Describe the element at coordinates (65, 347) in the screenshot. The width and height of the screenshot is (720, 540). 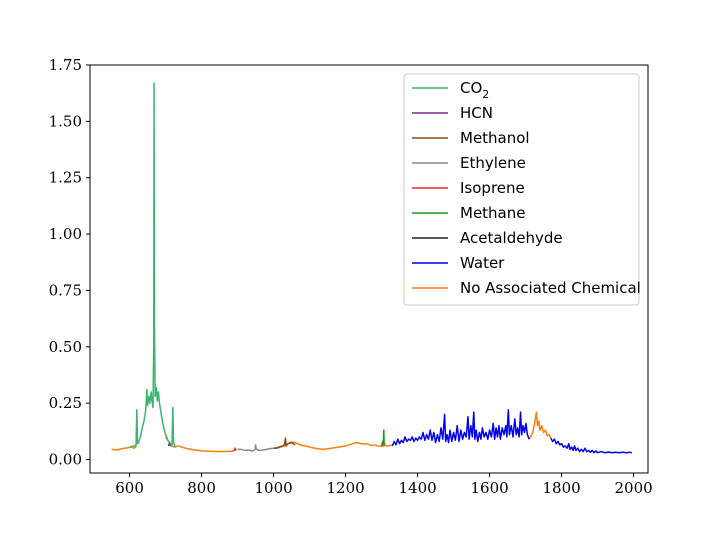
I see `y-tick-label: 0.50` at that location.